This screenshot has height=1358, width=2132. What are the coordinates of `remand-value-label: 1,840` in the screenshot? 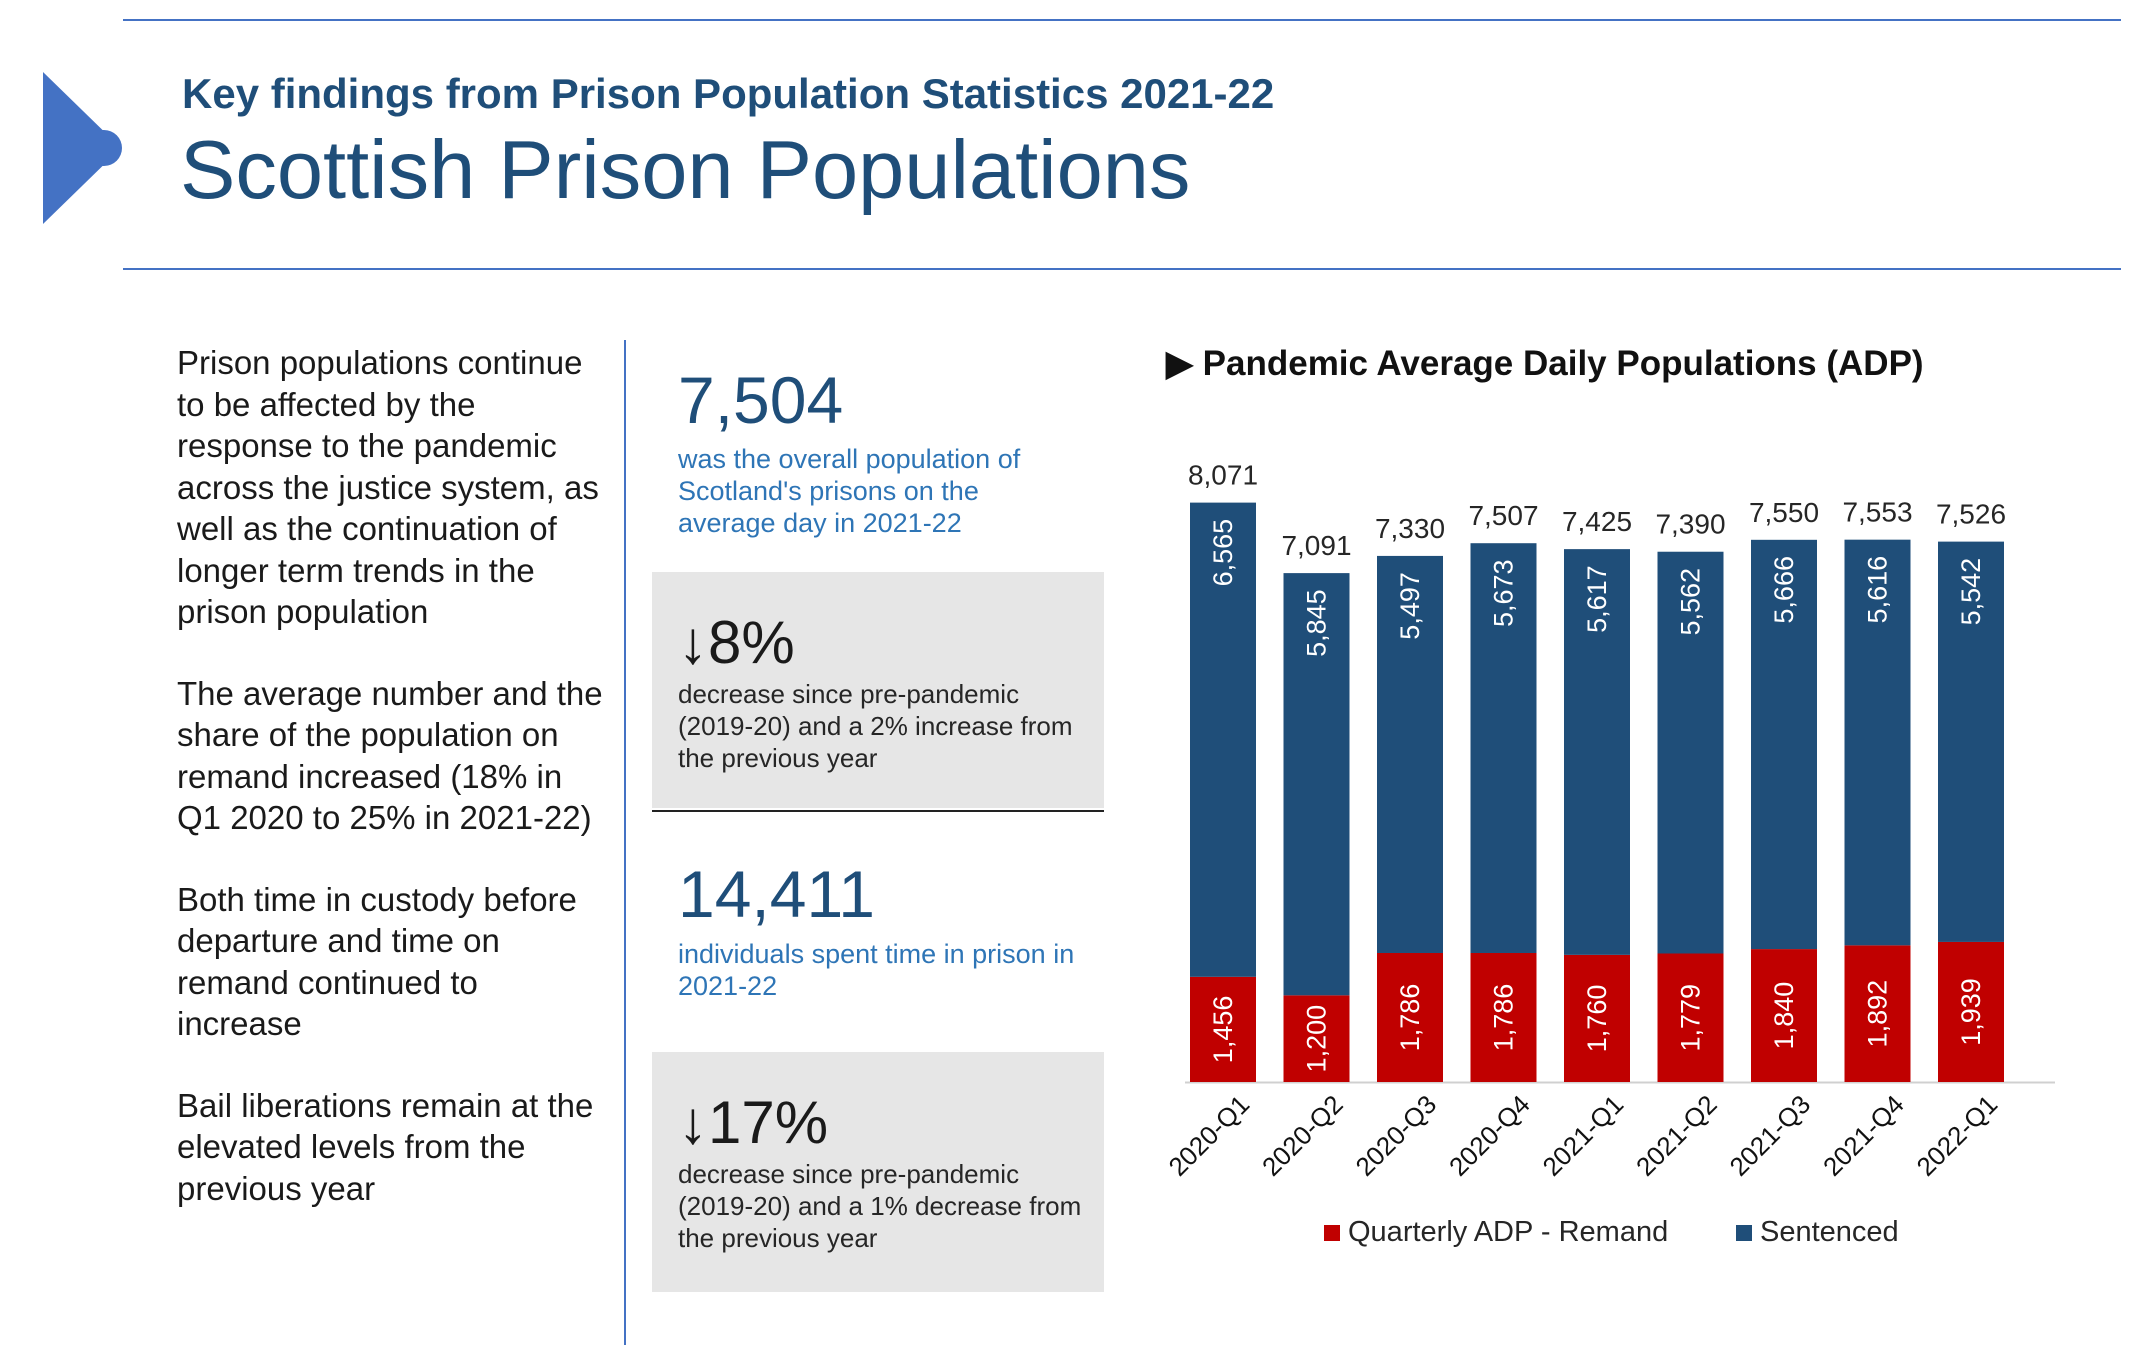 It's located at (1784, 1016).